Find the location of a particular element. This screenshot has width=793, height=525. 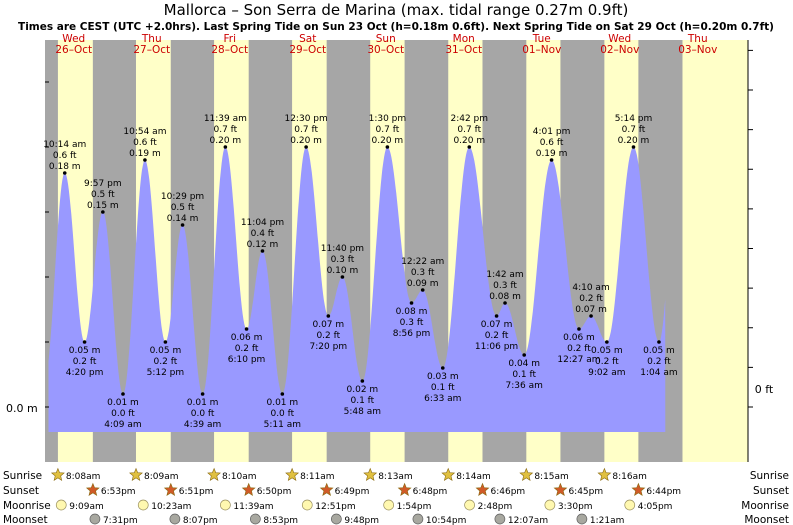

moonrise-time: 2:48pm is located at coordinates (495, 507).